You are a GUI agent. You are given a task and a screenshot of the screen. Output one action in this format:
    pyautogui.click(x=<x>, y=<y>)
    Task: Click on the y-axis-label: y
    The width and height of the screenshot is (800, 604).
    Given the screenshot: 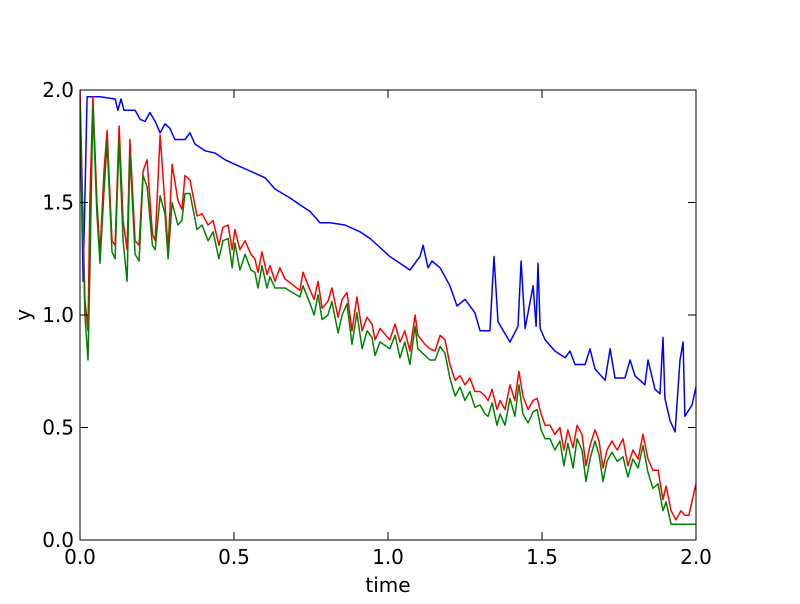 What is the action you would take?
    pyautogui.click(x=23, y=315)
    